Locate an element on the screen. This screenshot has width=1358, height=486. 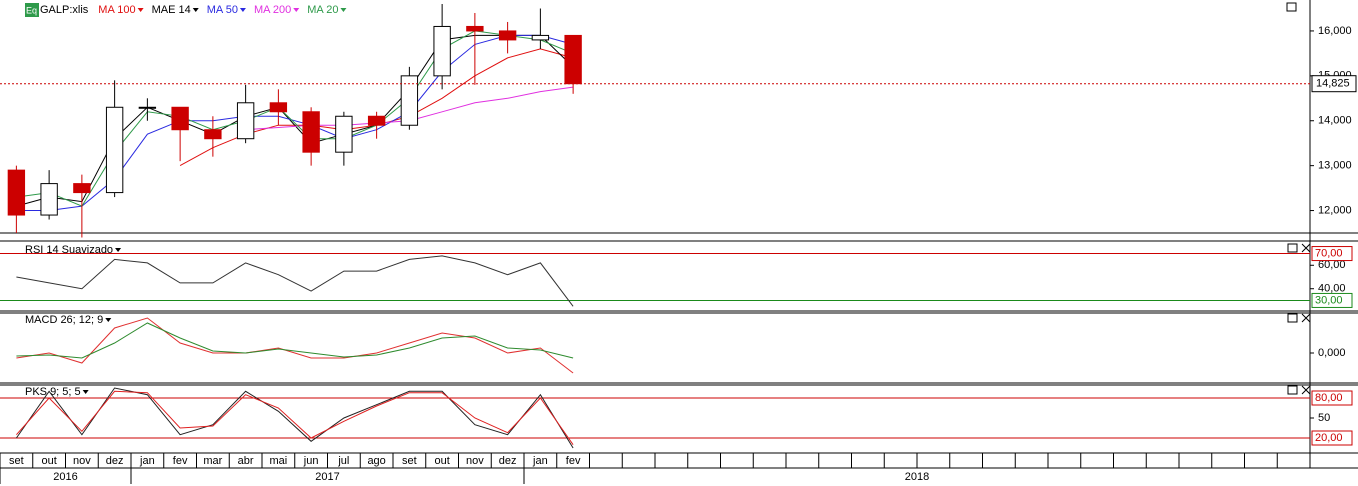
symbol-icon-label: Eq is located at coordinates (31, 10).